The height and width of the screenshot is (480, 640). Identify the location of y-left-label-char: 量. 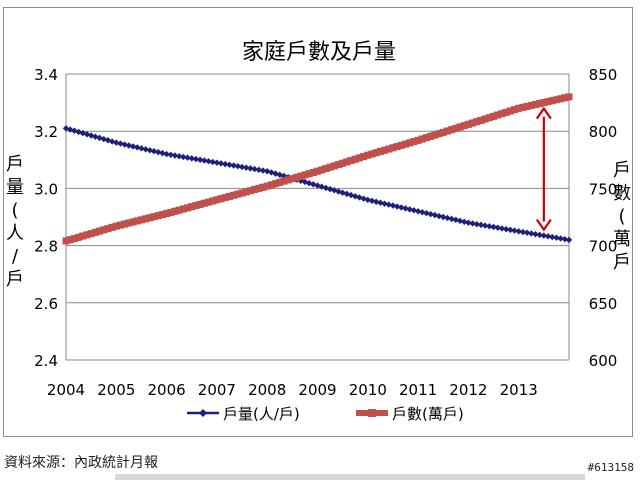
(15, 187).